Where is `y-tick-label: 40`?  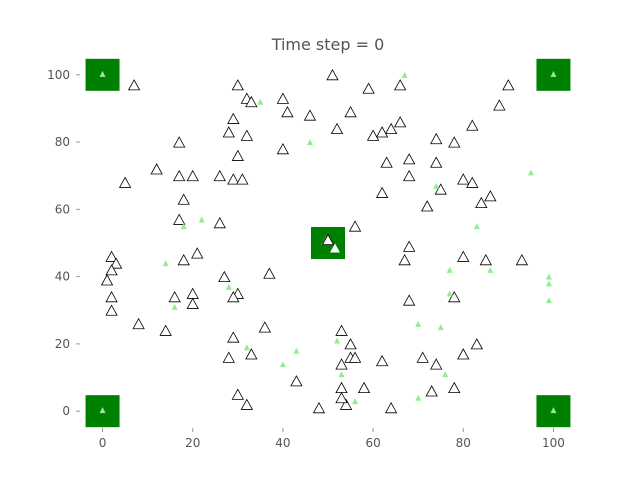 y-tick-label: 40 is located at coordinates (62, 277).